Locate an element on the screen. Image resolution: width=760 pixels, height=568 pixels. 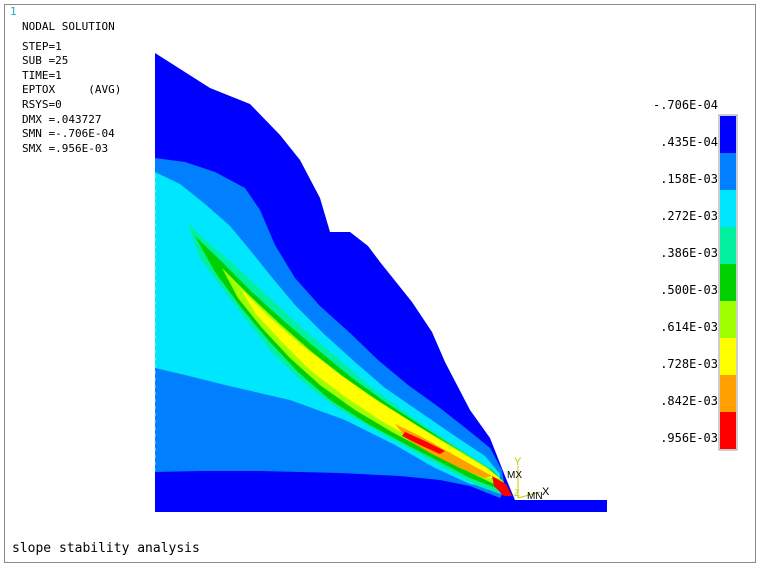
window-number: 1 is located at coordinates (13, 11).